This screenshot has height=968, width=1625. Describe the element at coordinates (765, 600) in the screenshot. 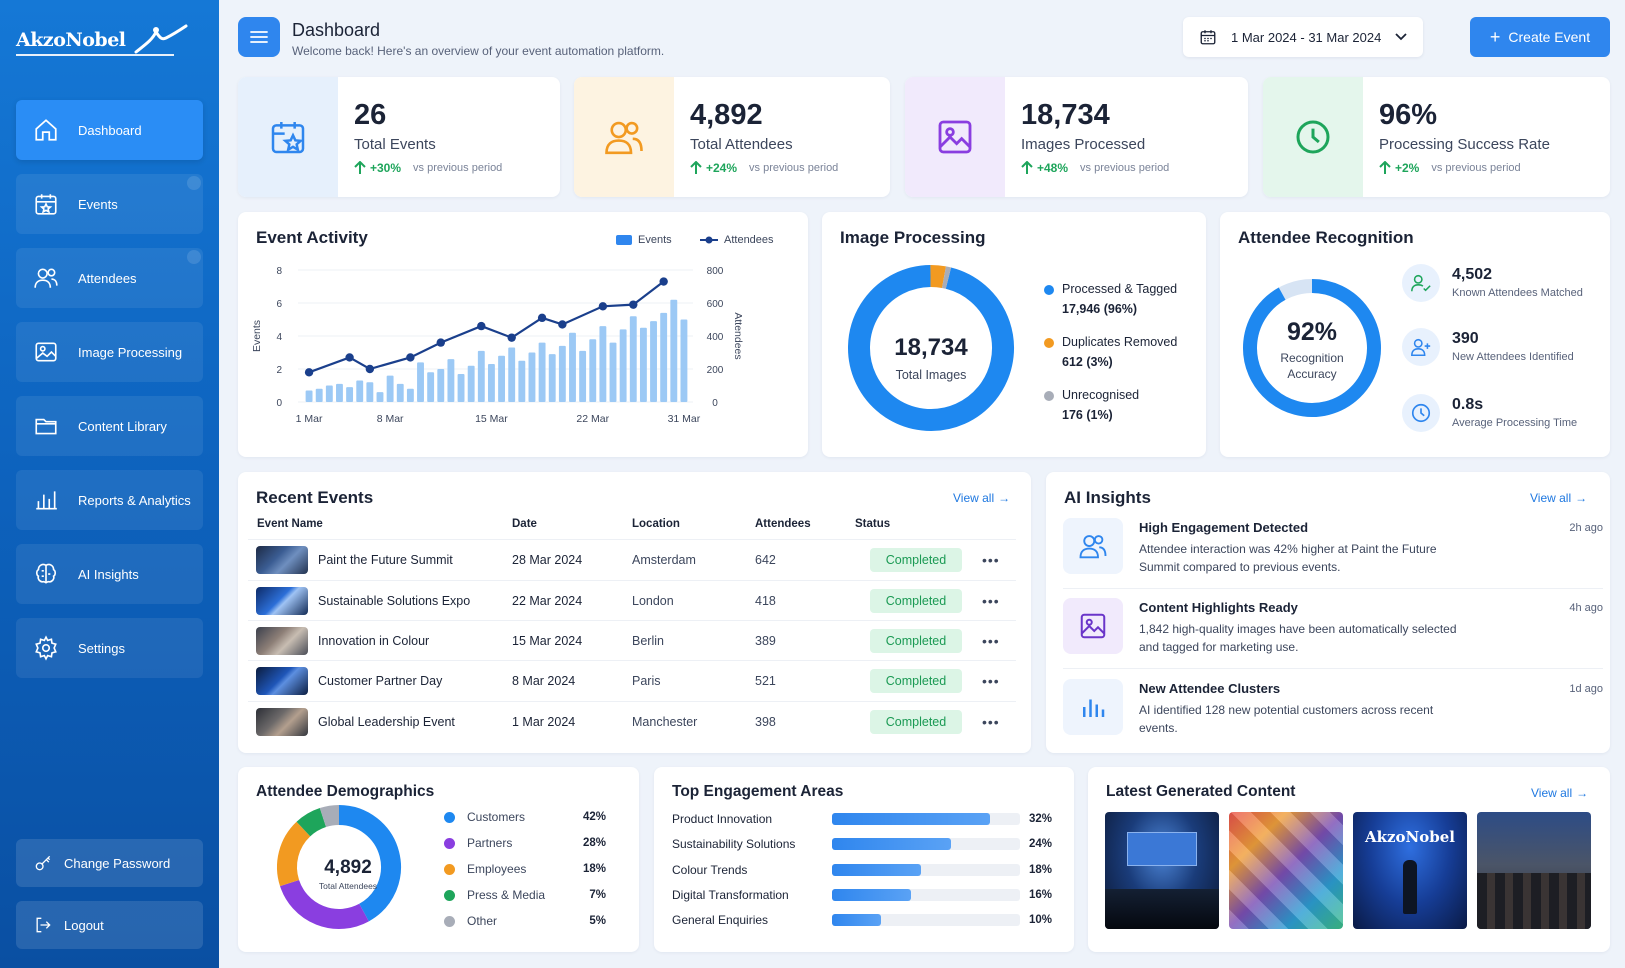

I see `event-attendees: 418` at that location.